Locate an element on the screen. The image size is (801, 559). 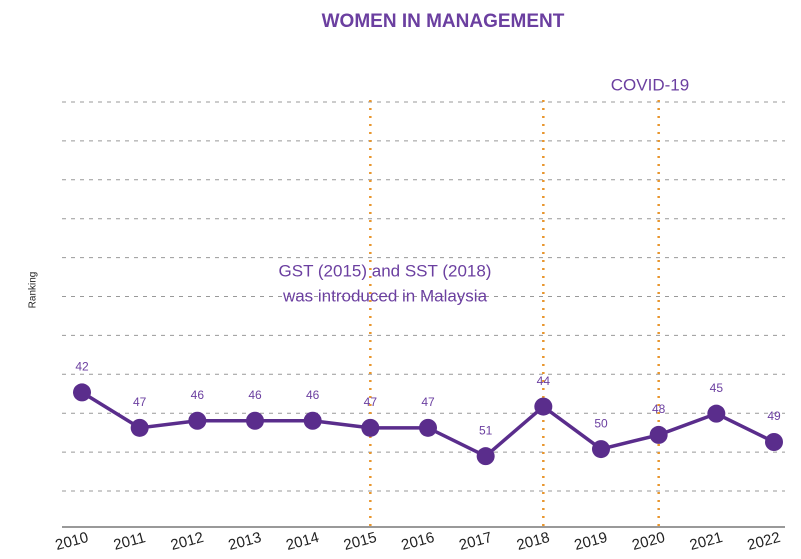
x-tick-label: 2011 is located at coordinates (130, 541).